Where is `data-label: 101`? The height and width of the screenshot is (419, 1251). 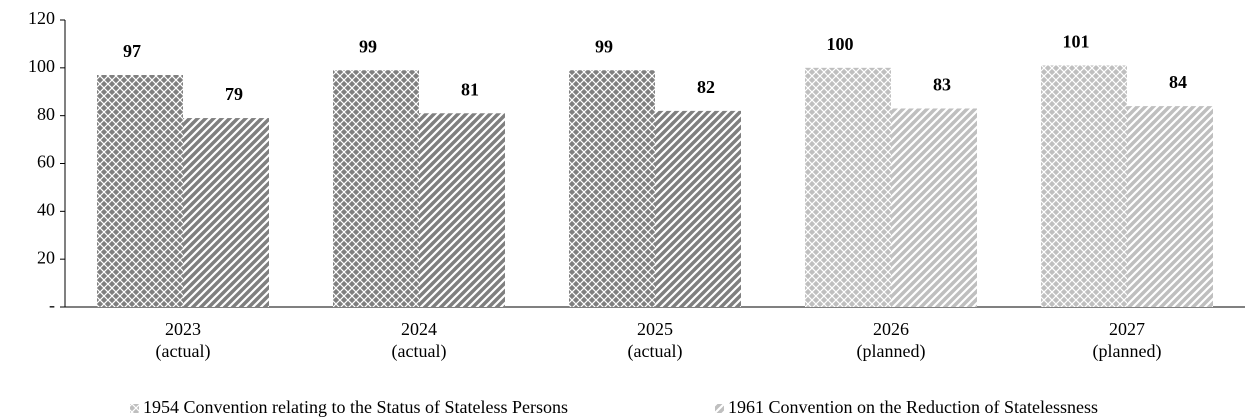
data-label: 101 is located at coordinates (1076, 42).